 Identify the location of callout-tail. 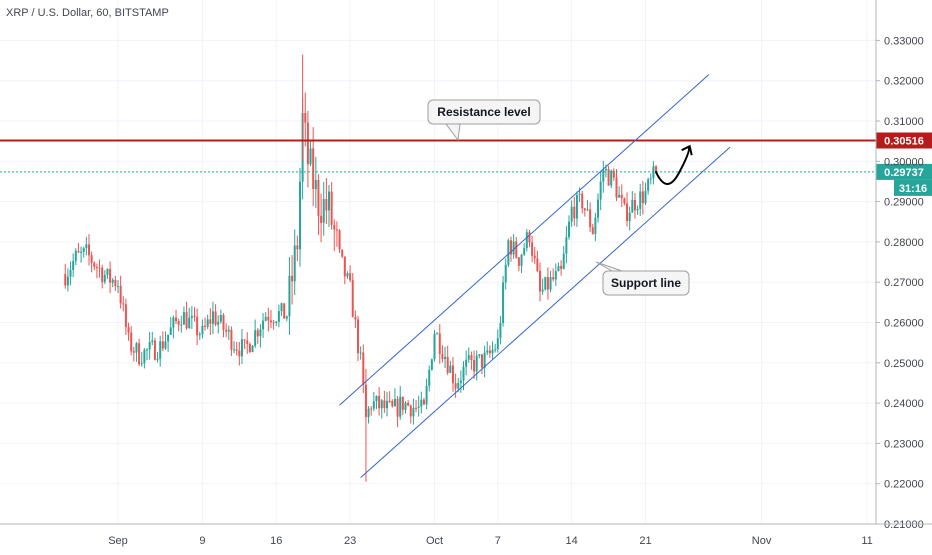
(609, 266).